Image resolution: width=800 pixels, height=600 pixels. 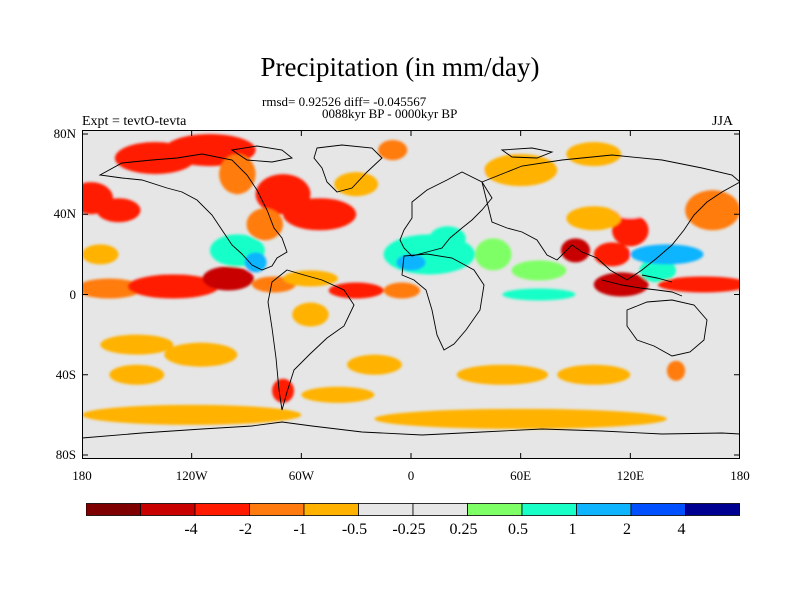 What do you see at coordinates (521, 475) in the screenshot?
I see `lon-tick-label: 60E` at bounding box center [521, 475].